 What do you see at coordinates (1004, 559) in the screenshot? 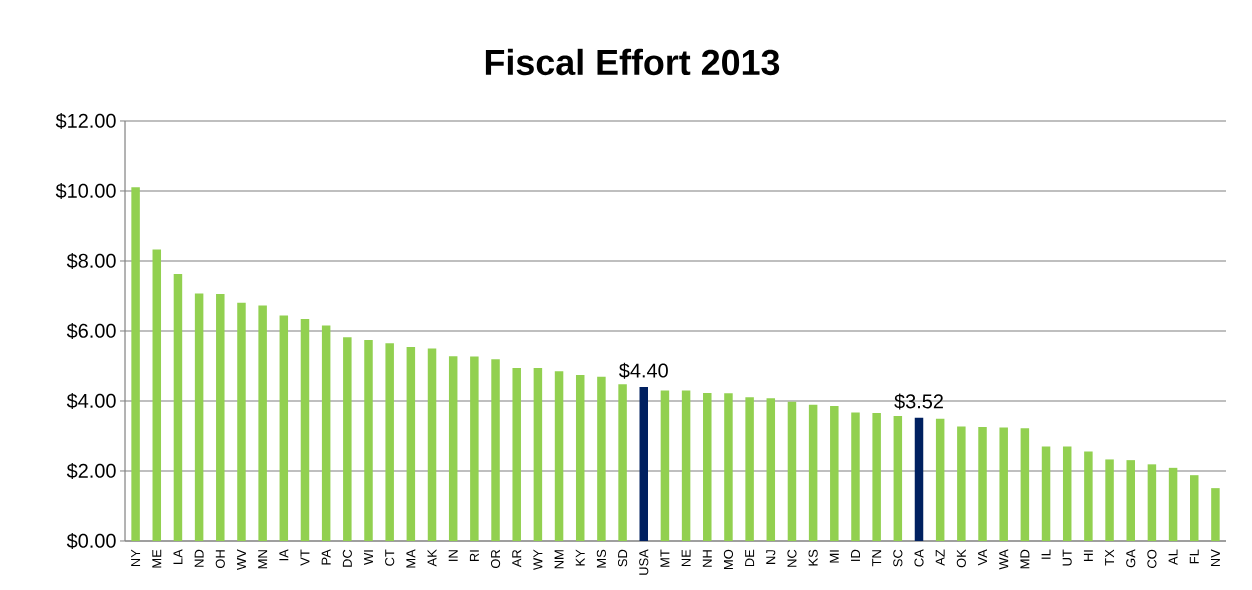
I see `x-tick-label: WA` at bounding box center [1004, 559].